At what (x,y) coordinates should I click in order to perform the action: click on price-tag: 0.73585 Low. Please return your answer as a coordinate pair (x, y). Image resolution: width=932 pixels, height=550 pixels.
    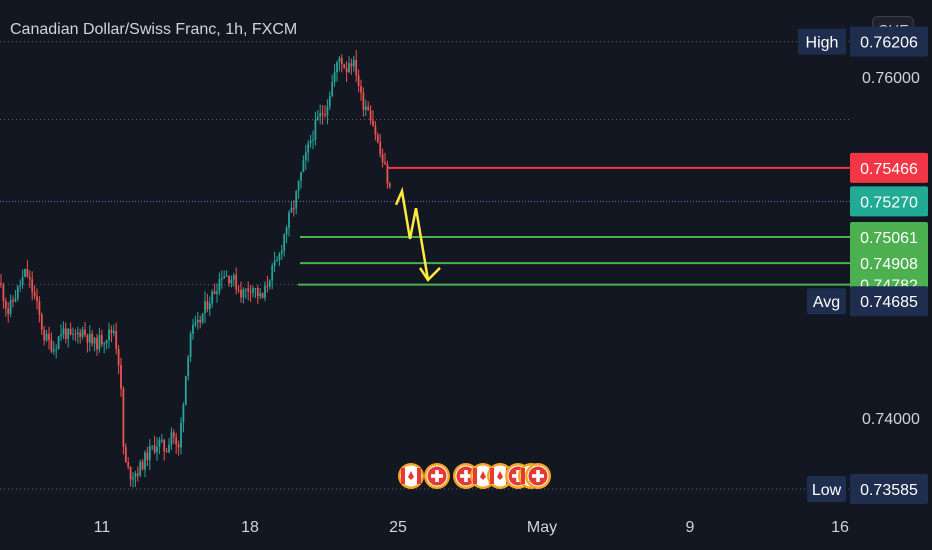
    Looking at the image, I should click on (867, 488).